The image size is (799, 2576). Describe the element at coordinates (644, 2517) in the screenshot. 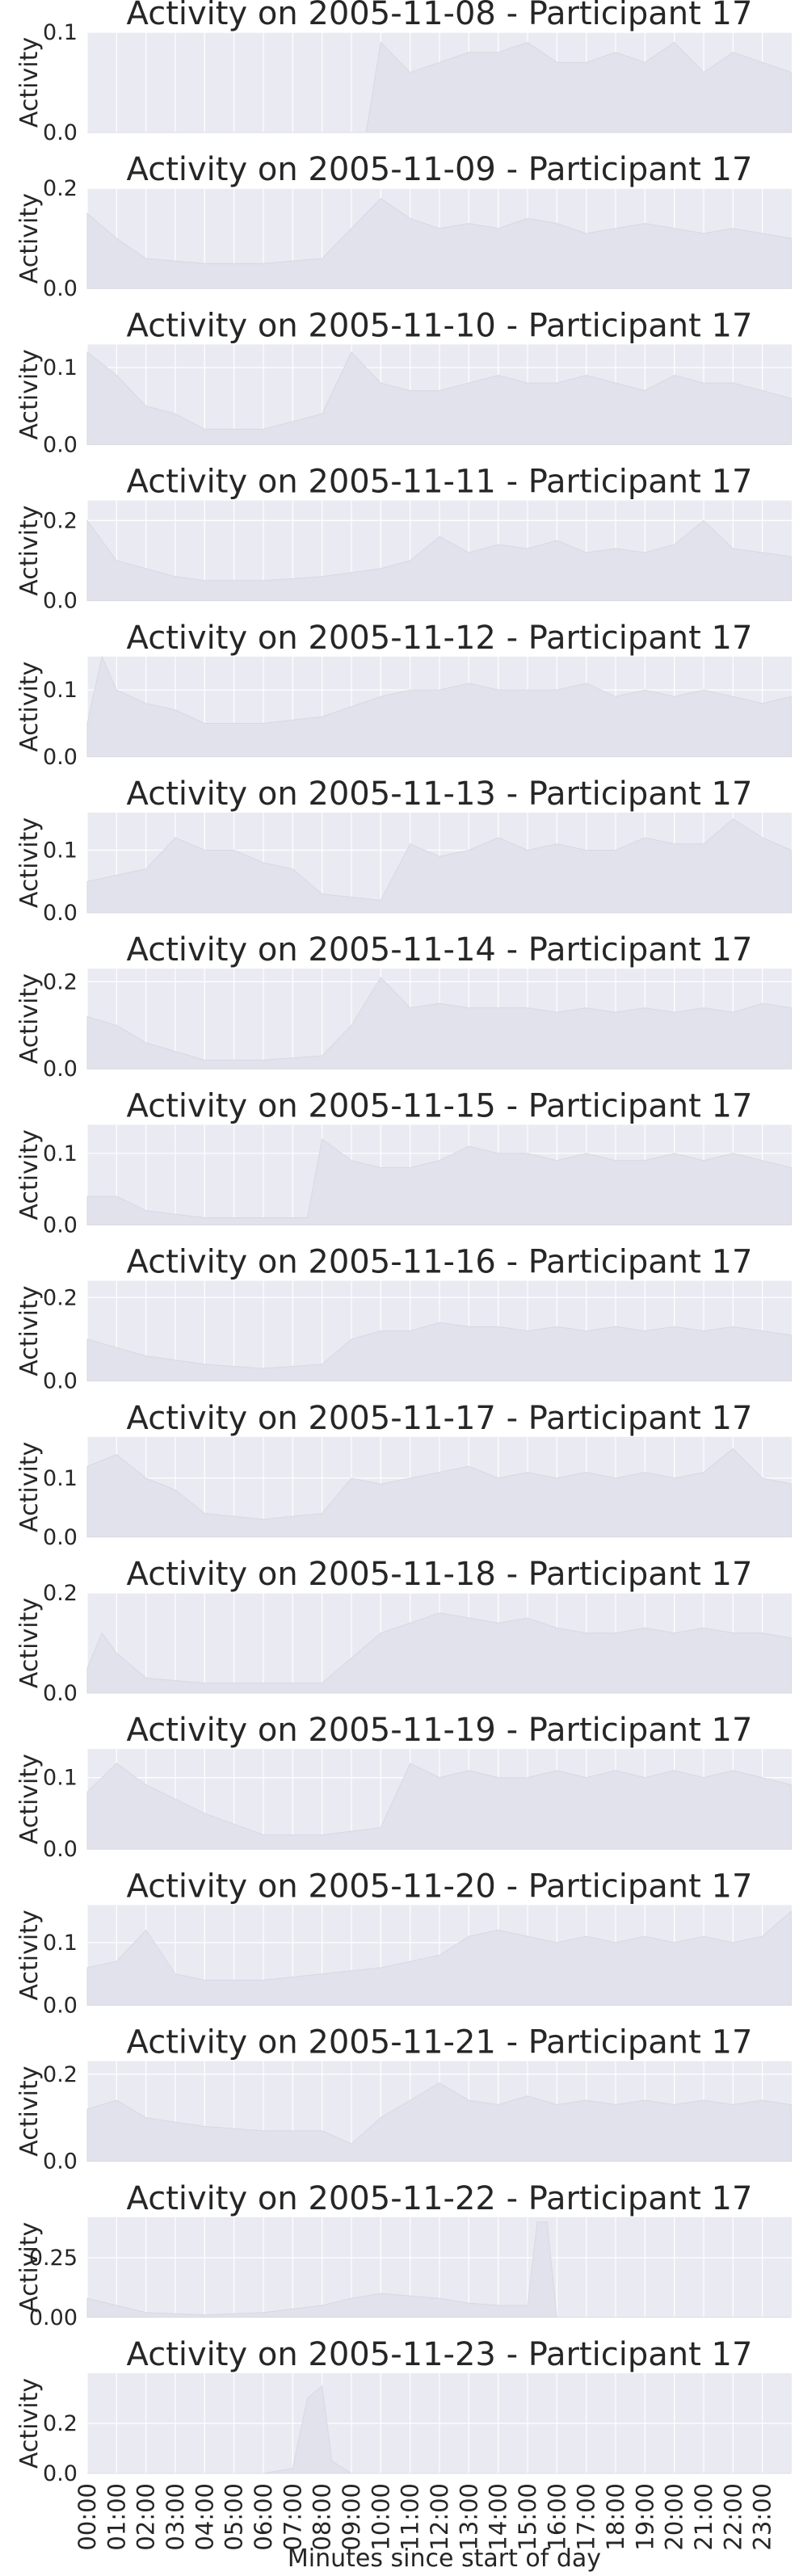

I see `x-tick-label: 19:00` at that location.